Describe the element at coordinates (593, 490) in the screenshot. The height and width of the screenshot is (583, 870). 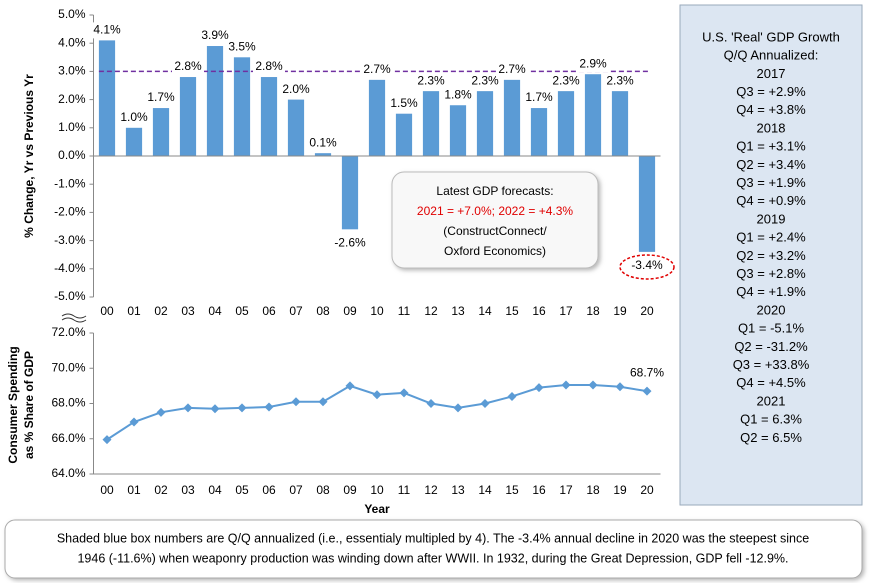
I see `x-tick-label: 18` at that location.